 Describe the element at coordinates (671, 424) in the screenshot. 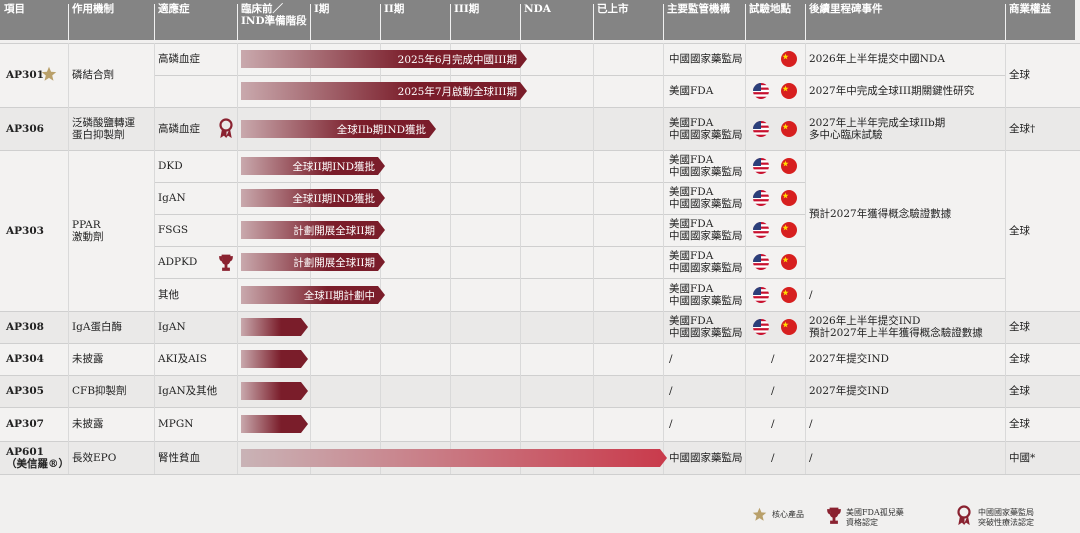

I see `regulator-label: /` at that location.